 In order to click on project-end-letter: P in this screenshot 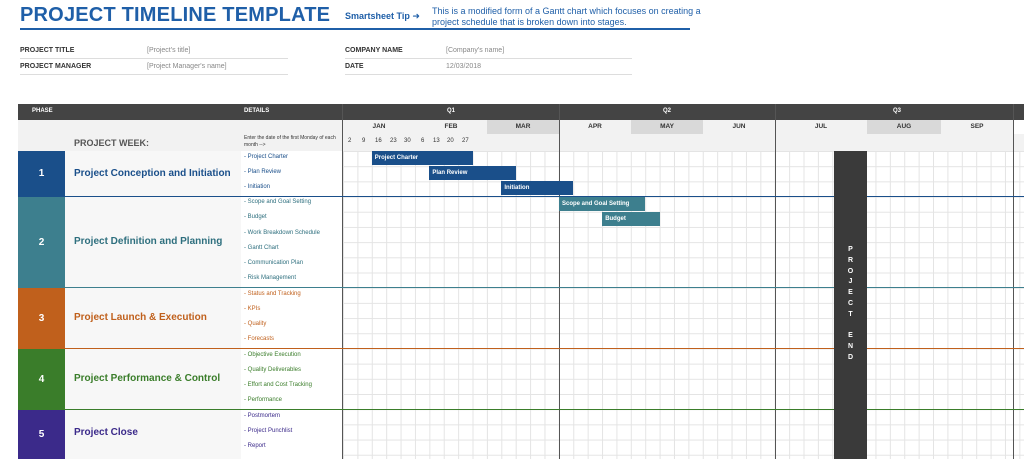, I will do `click(850, 249)`.